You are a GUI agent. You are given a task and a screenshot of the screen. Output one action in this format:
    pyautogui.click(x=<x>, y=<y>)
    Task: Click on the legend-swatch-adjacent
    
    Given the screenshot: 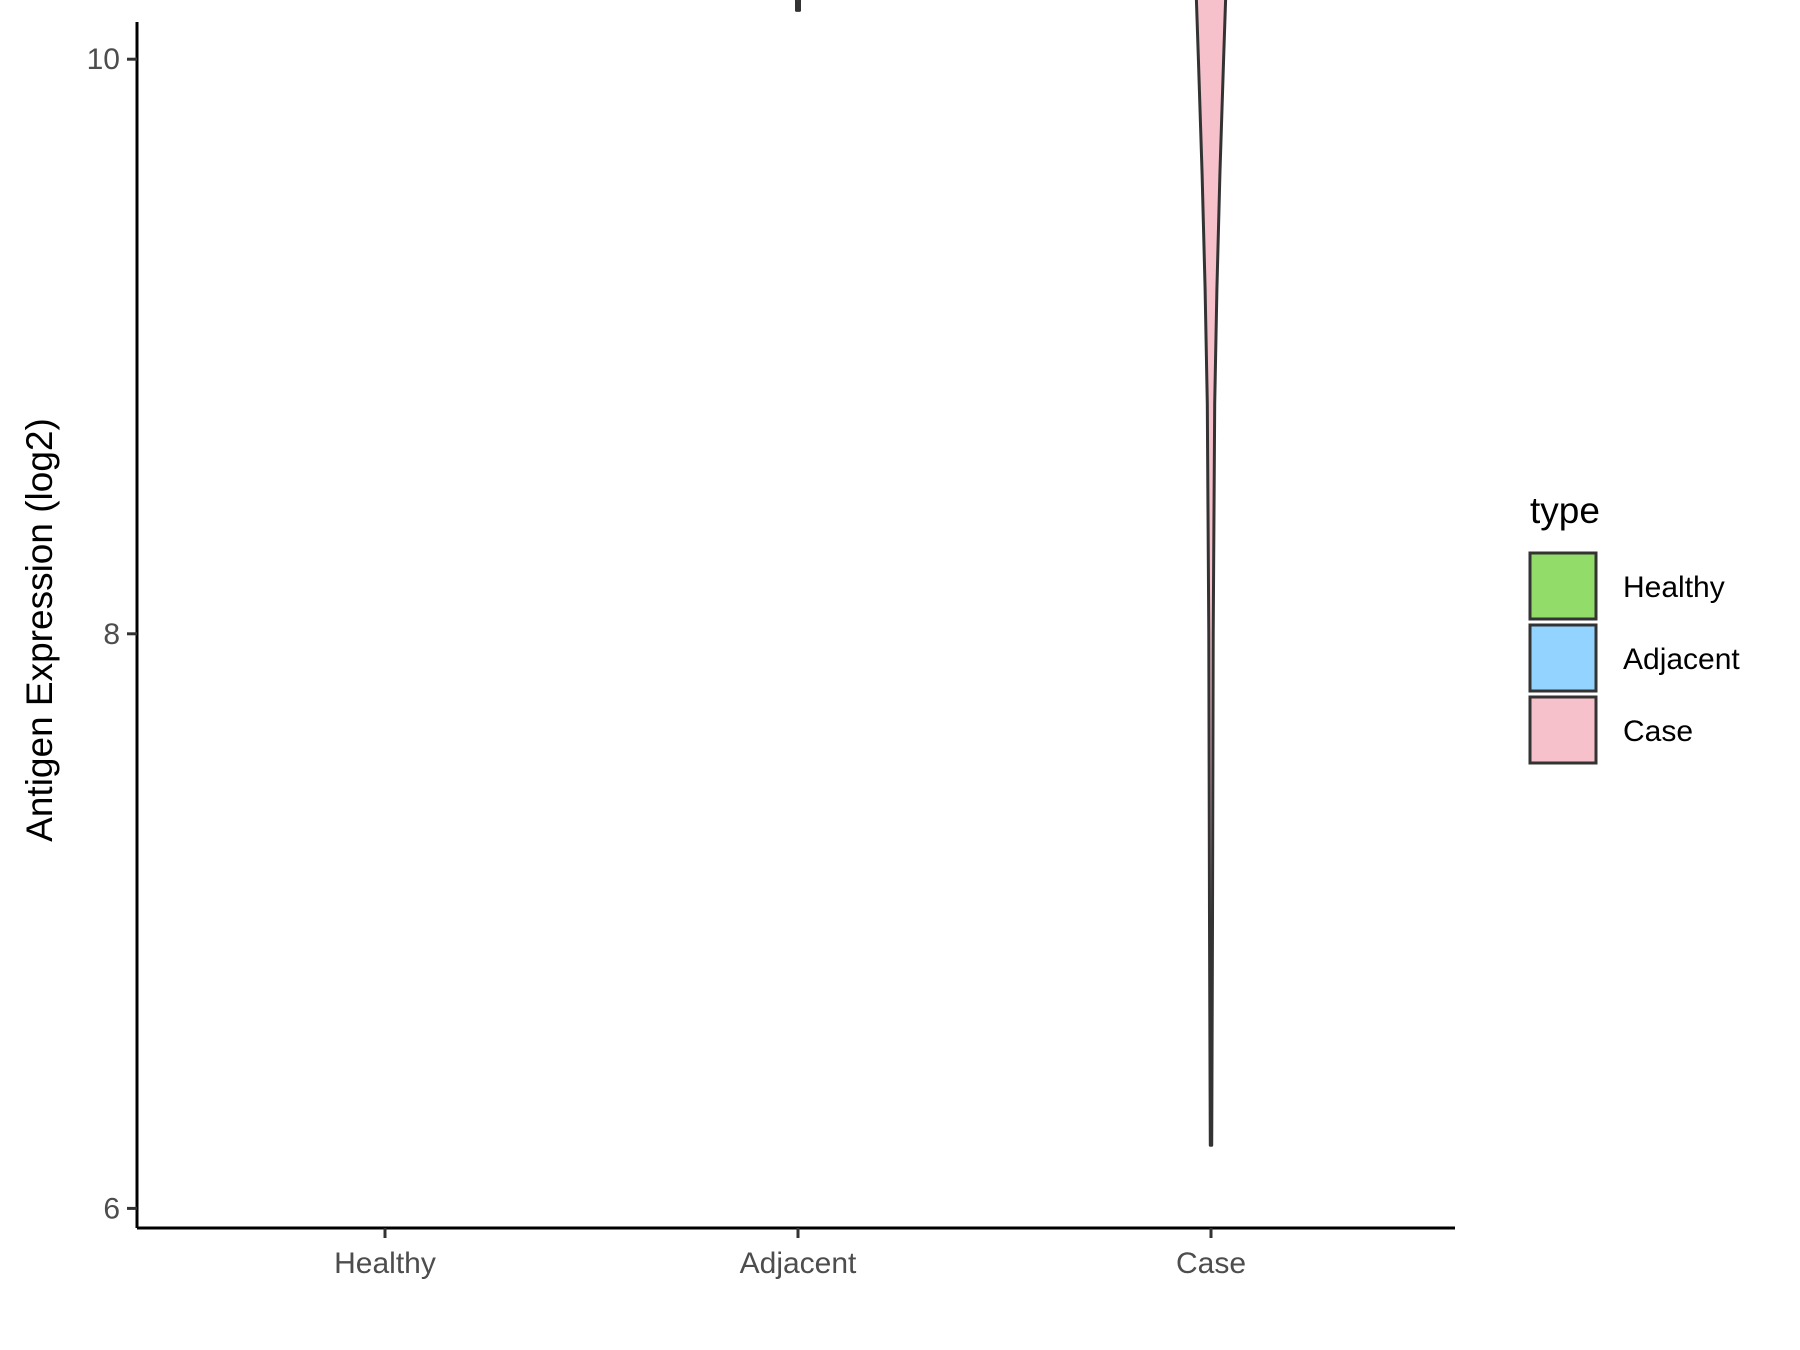 What is the action you would take?
    pyautogui.click(x=1563, y=658)
    